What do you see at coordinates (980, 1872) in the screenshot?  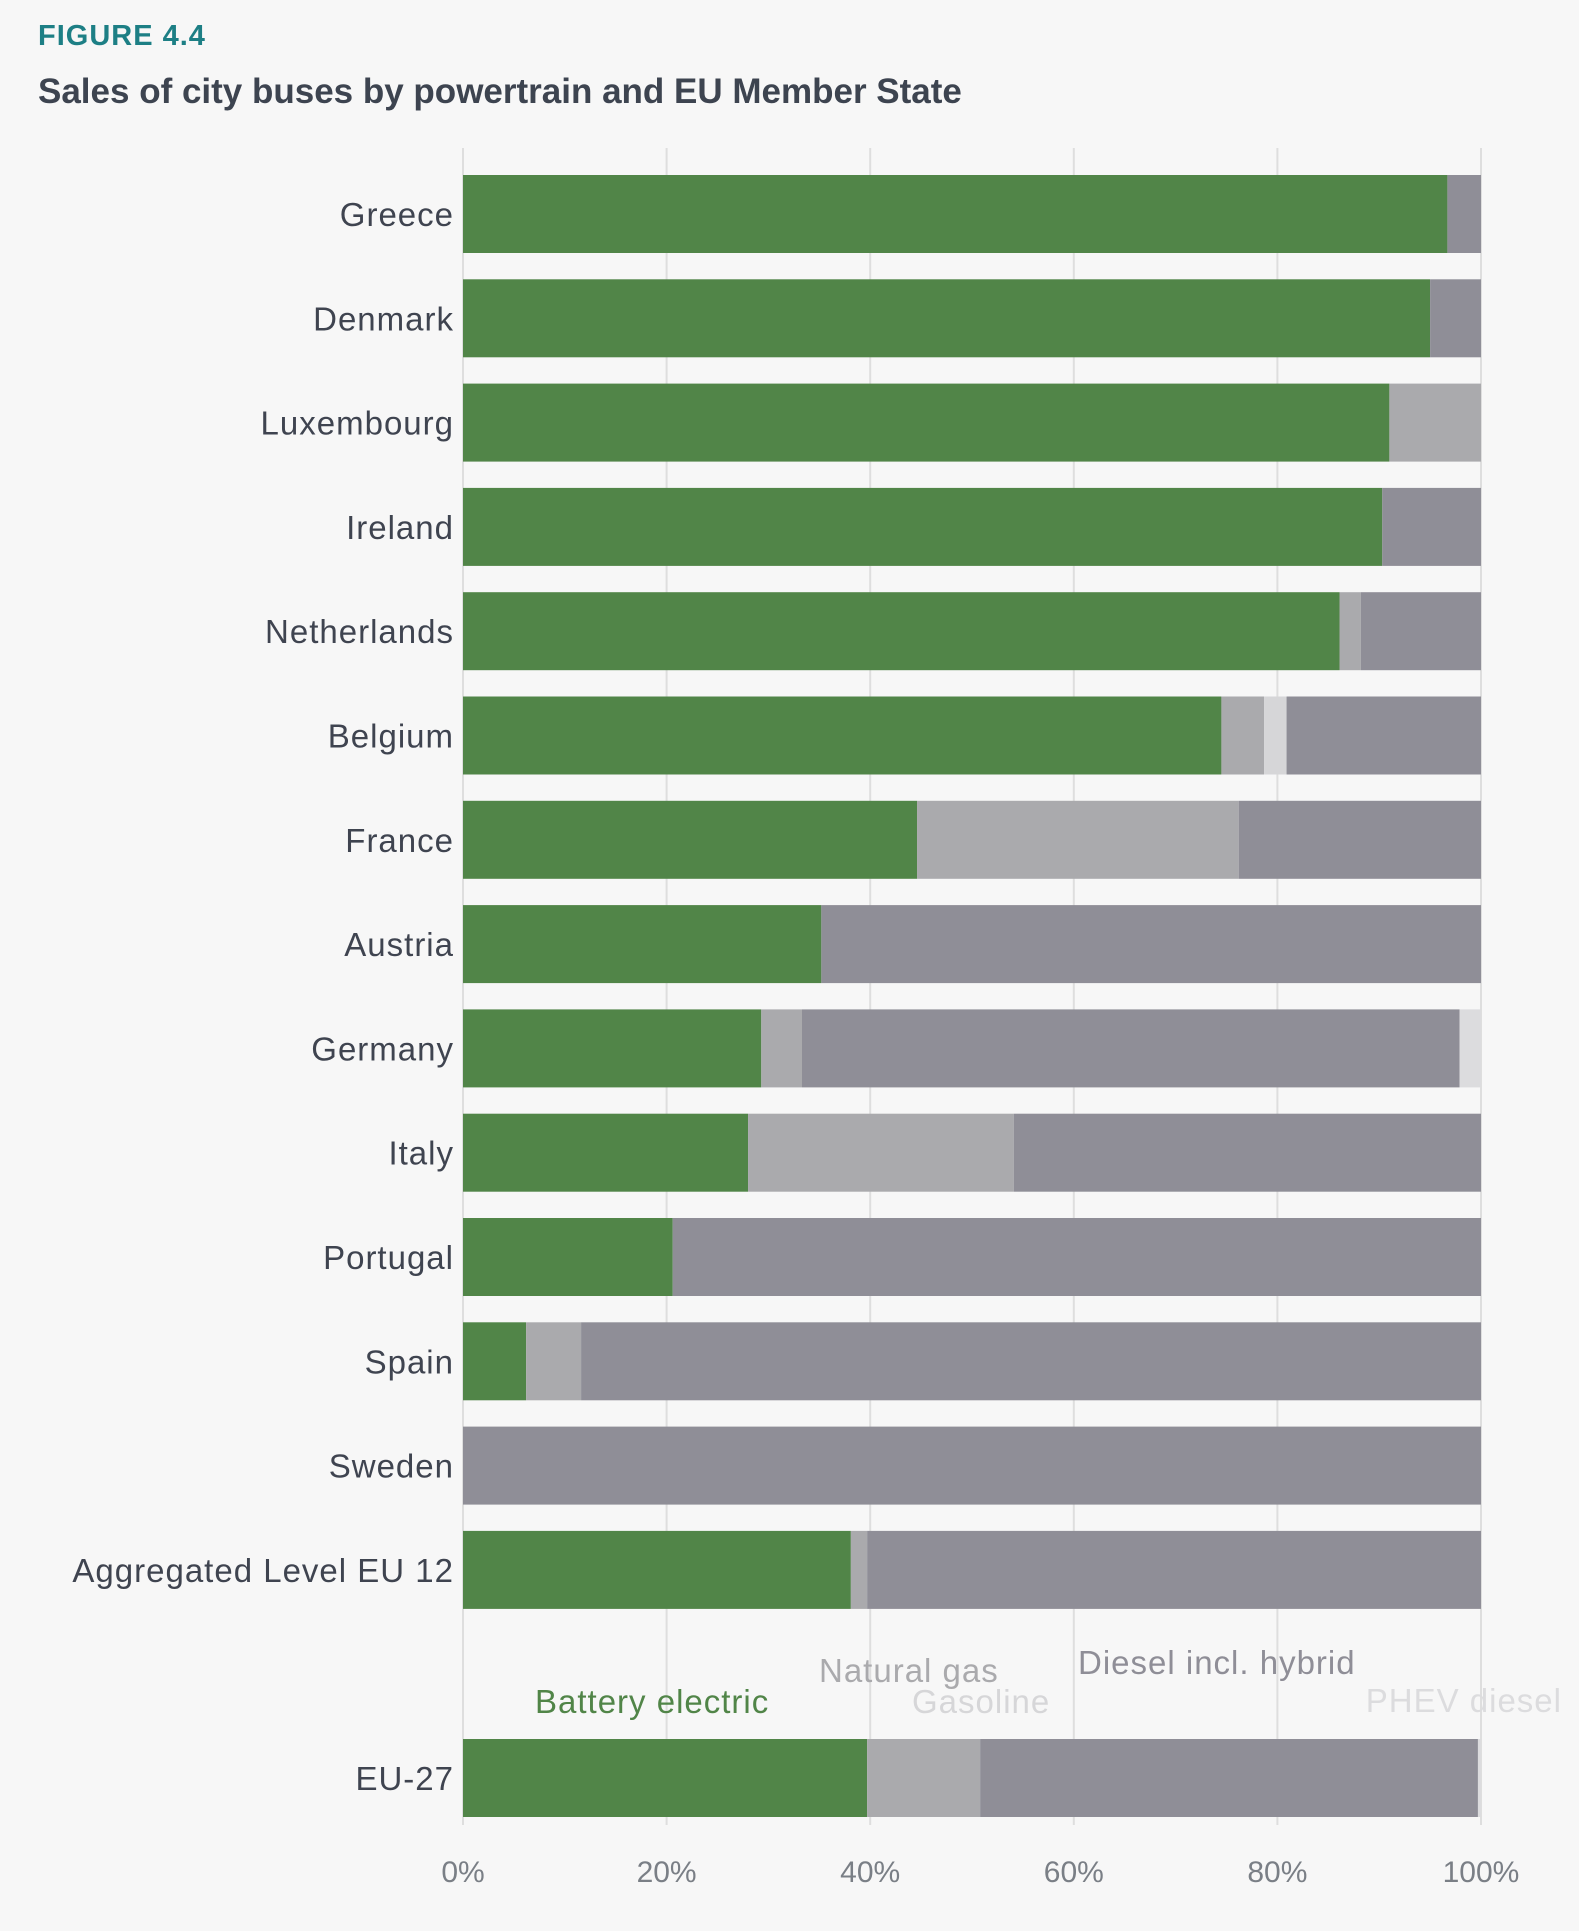 I see `x-tick-labels: 0% 20% 40% 60% 80% 100%` at bounding box center [980, 1872].